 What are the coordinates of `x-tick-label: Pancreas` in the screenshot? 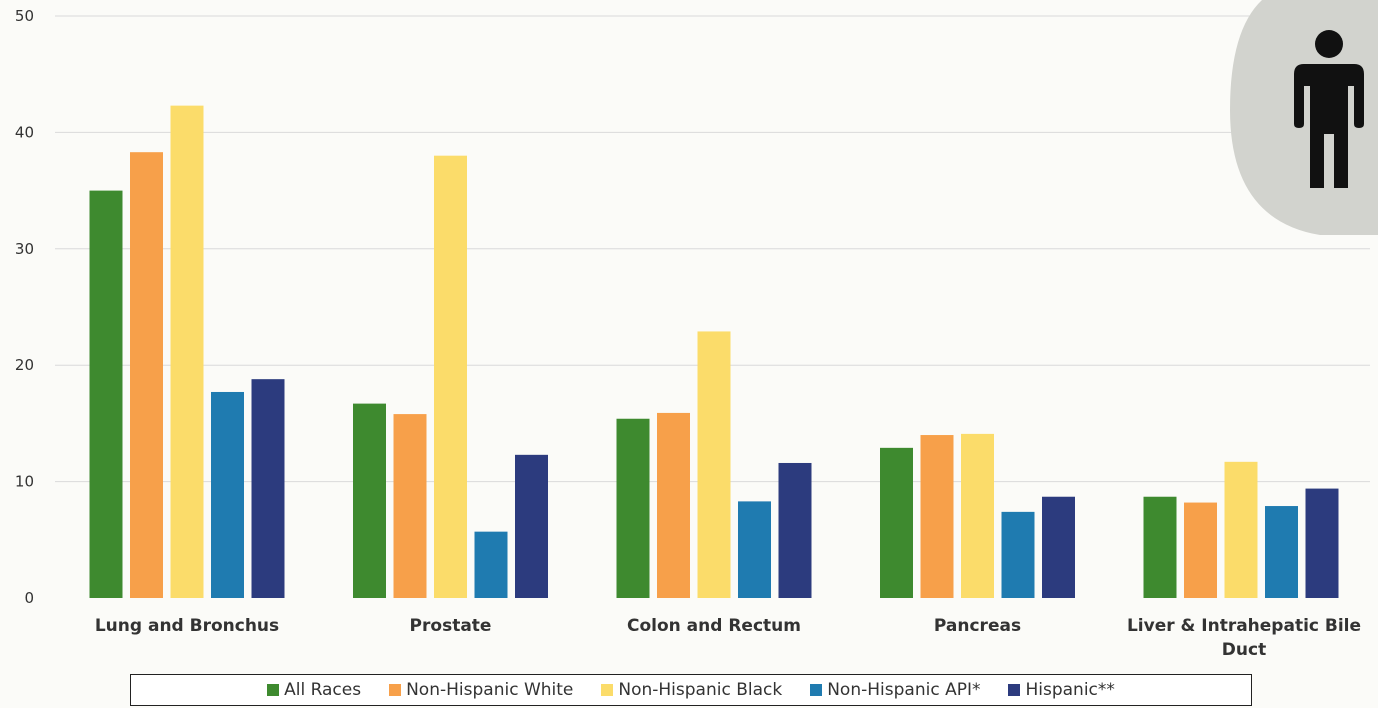 It's located at (977, 626).